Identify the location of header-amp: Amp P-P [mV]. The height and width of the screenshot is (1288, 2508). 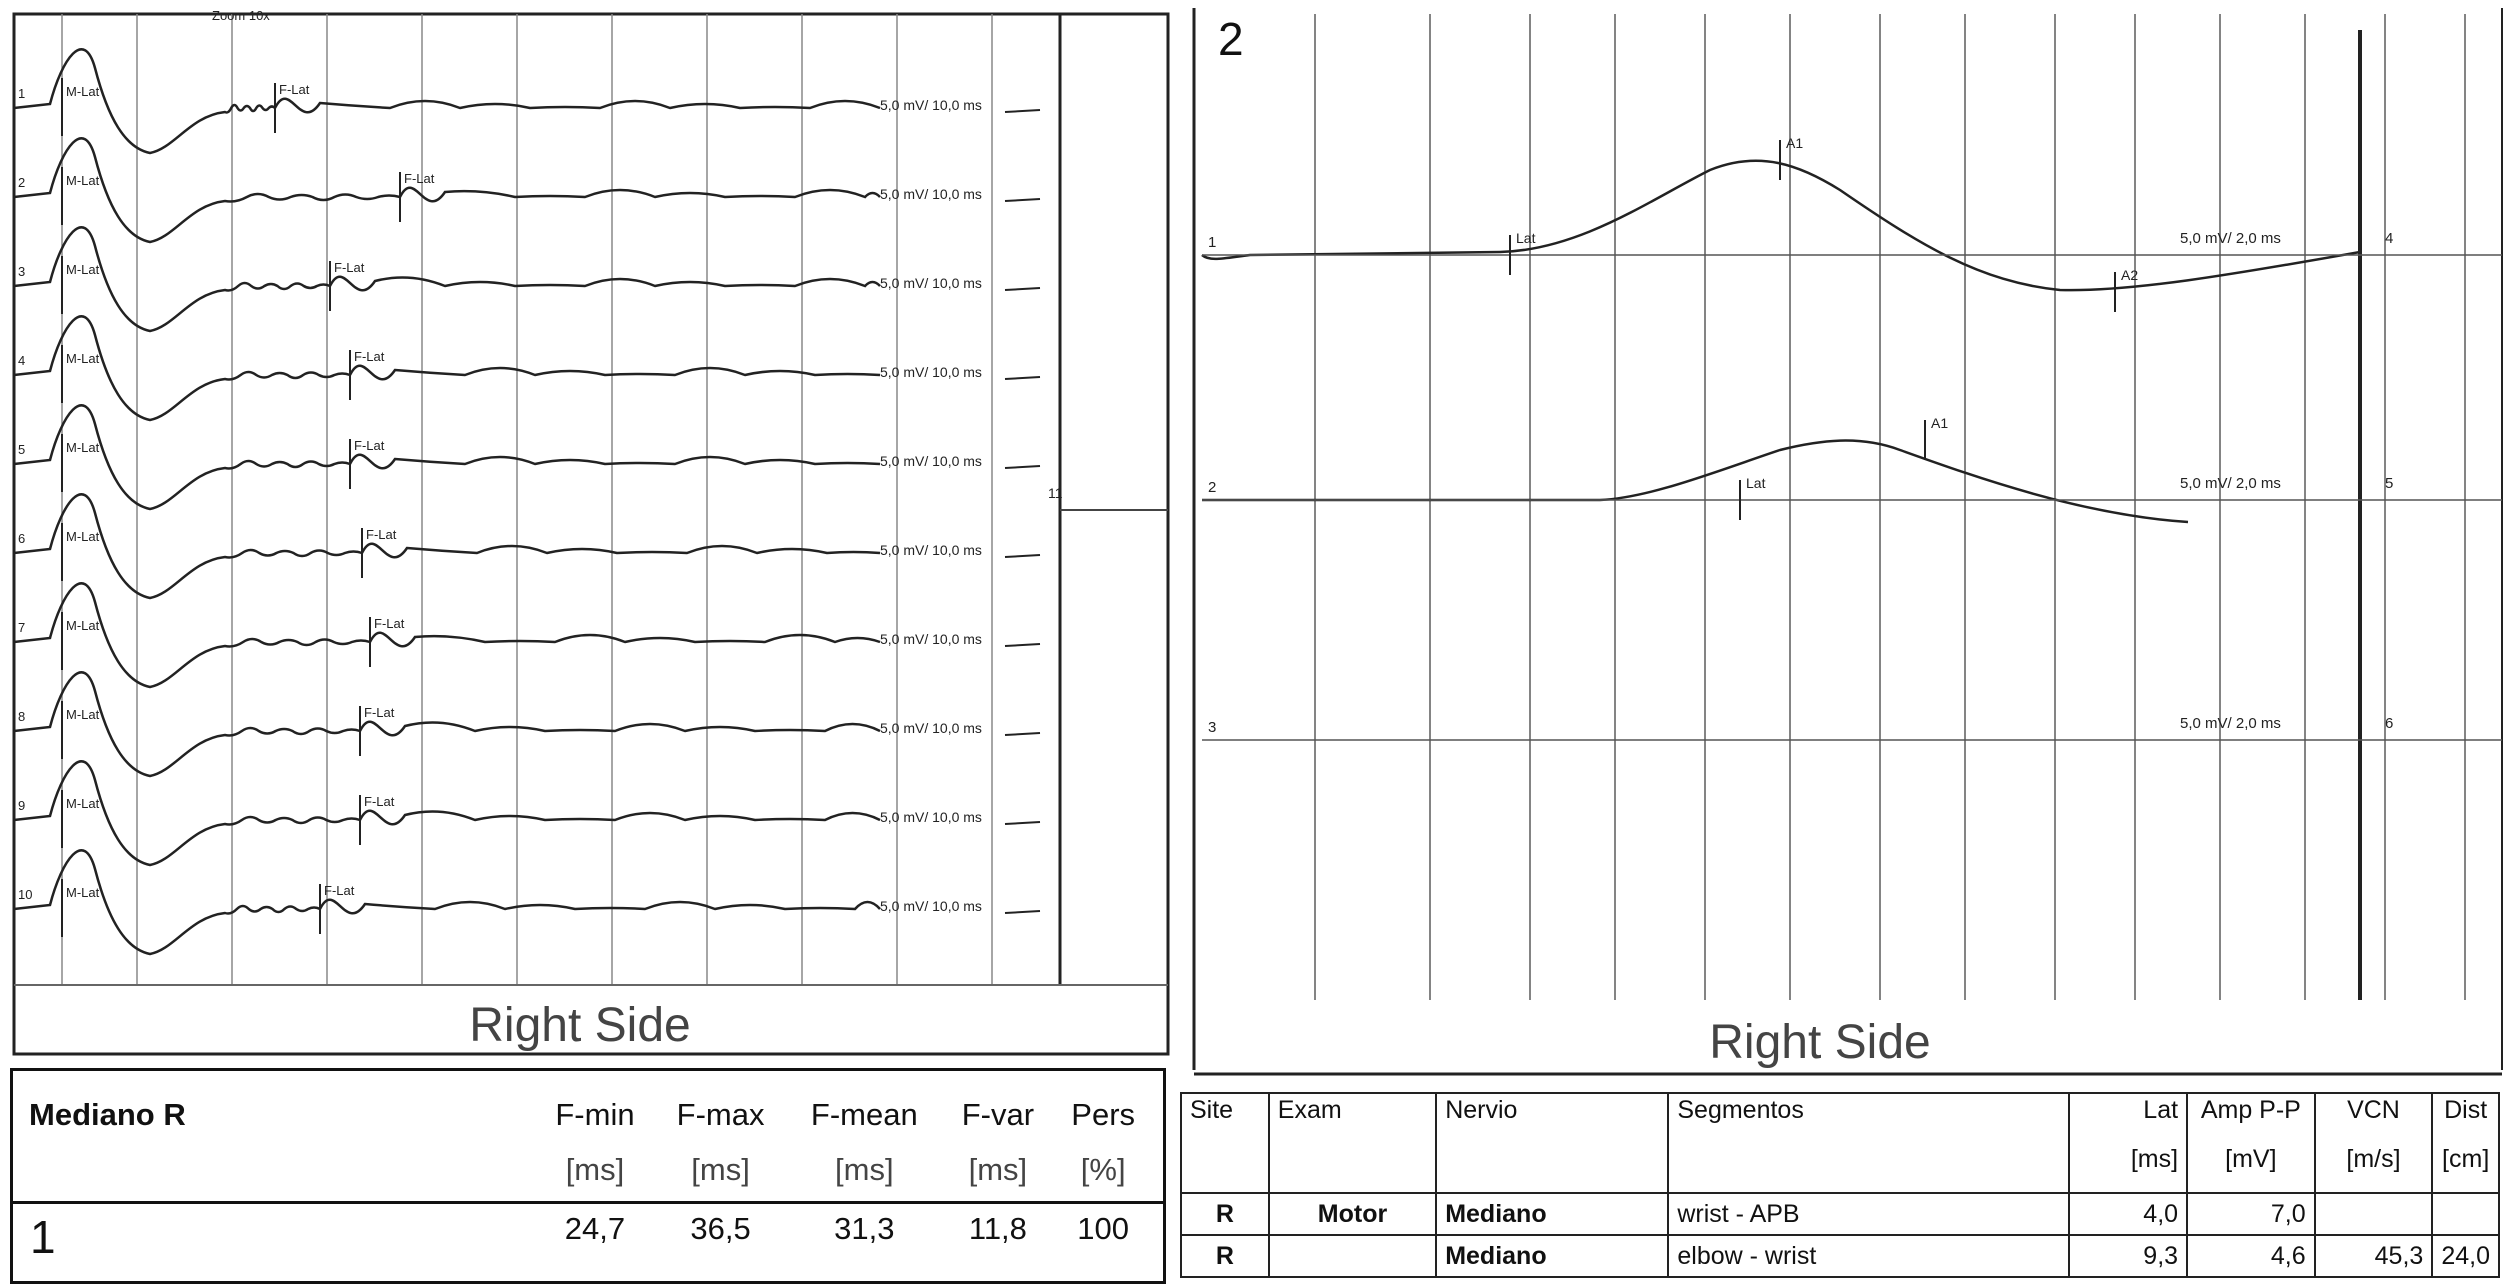
(2251, 1143).